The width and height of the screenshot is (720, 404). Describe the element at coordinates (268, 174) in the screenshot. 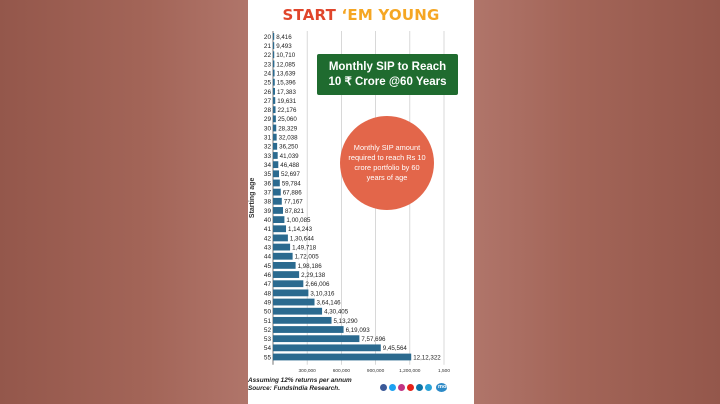

I see `age-tick-label: 35` at that location.